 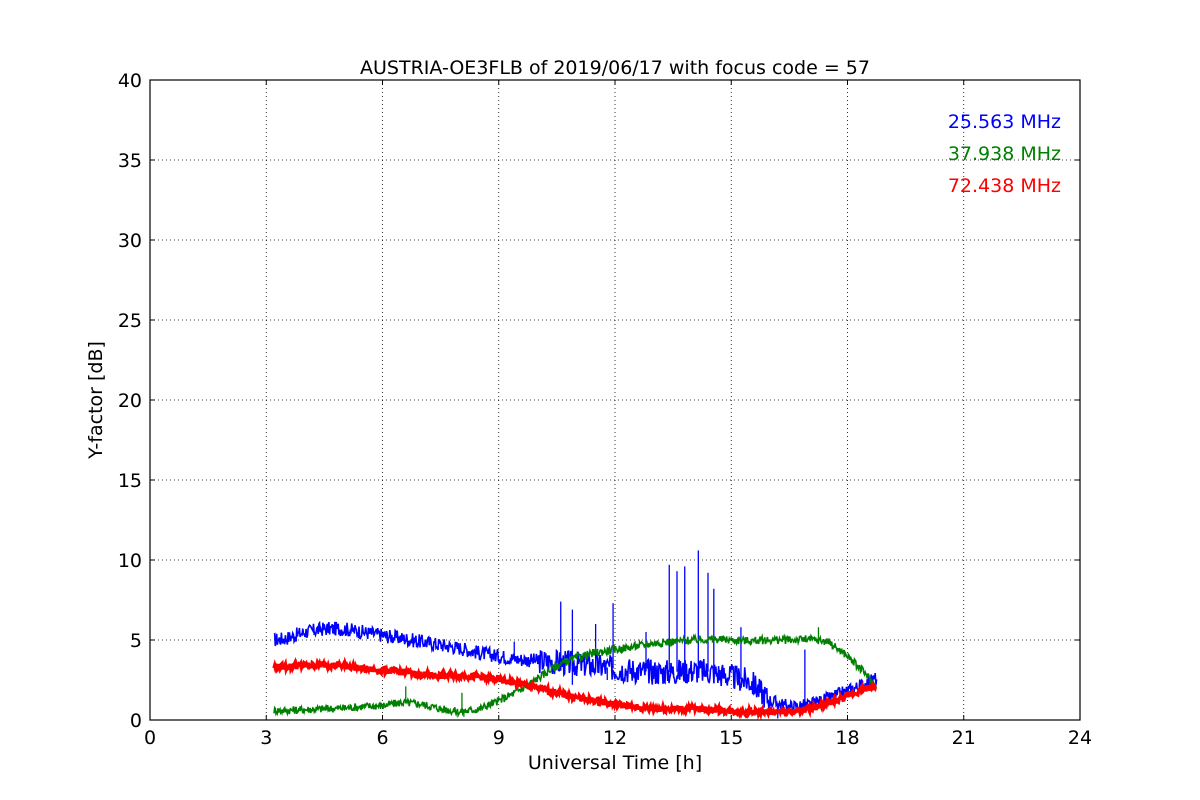 I want to click on y-tick-label: 15, so click(x=130, y=481).